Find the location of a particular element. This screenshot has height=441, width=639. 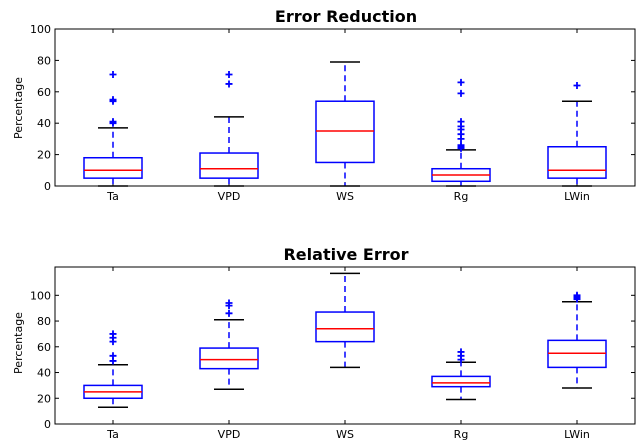

chart-title: Relative Error is located at coordinates (345, 254).